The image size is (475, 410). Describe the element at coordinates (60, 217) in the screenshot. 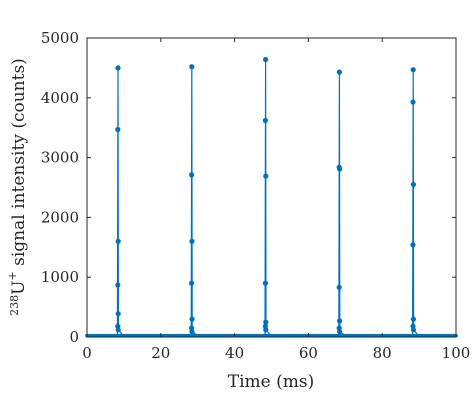

I see `y-tick-label: 2000` at that location.